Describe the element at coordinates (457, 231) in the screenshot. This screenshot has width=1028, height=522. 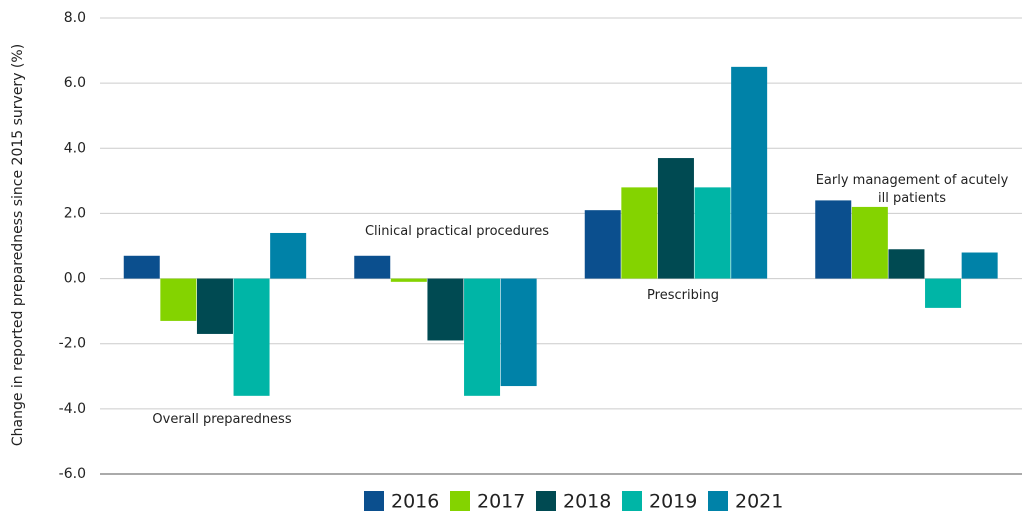
I see `category-label: Clinical practical procedures` at that location.